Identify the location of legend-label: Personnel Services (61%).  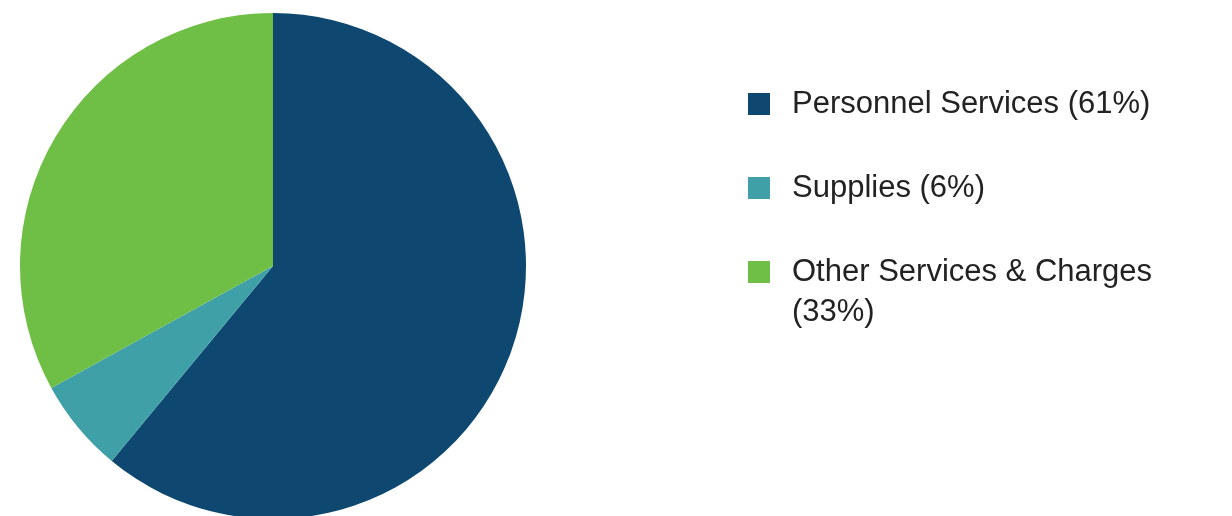
(971, 103).